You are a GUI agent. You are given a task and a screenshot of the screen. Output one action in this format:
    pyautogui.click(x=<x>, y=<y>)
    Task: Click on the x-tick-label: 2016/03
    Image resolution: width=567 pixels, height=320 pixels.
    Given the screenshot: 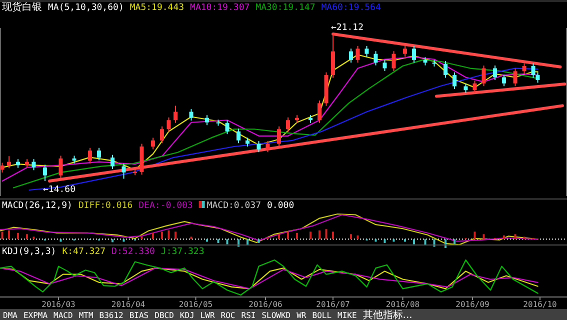 What is the action you would take?
    pyautogui.click(x=59, y=304)
    